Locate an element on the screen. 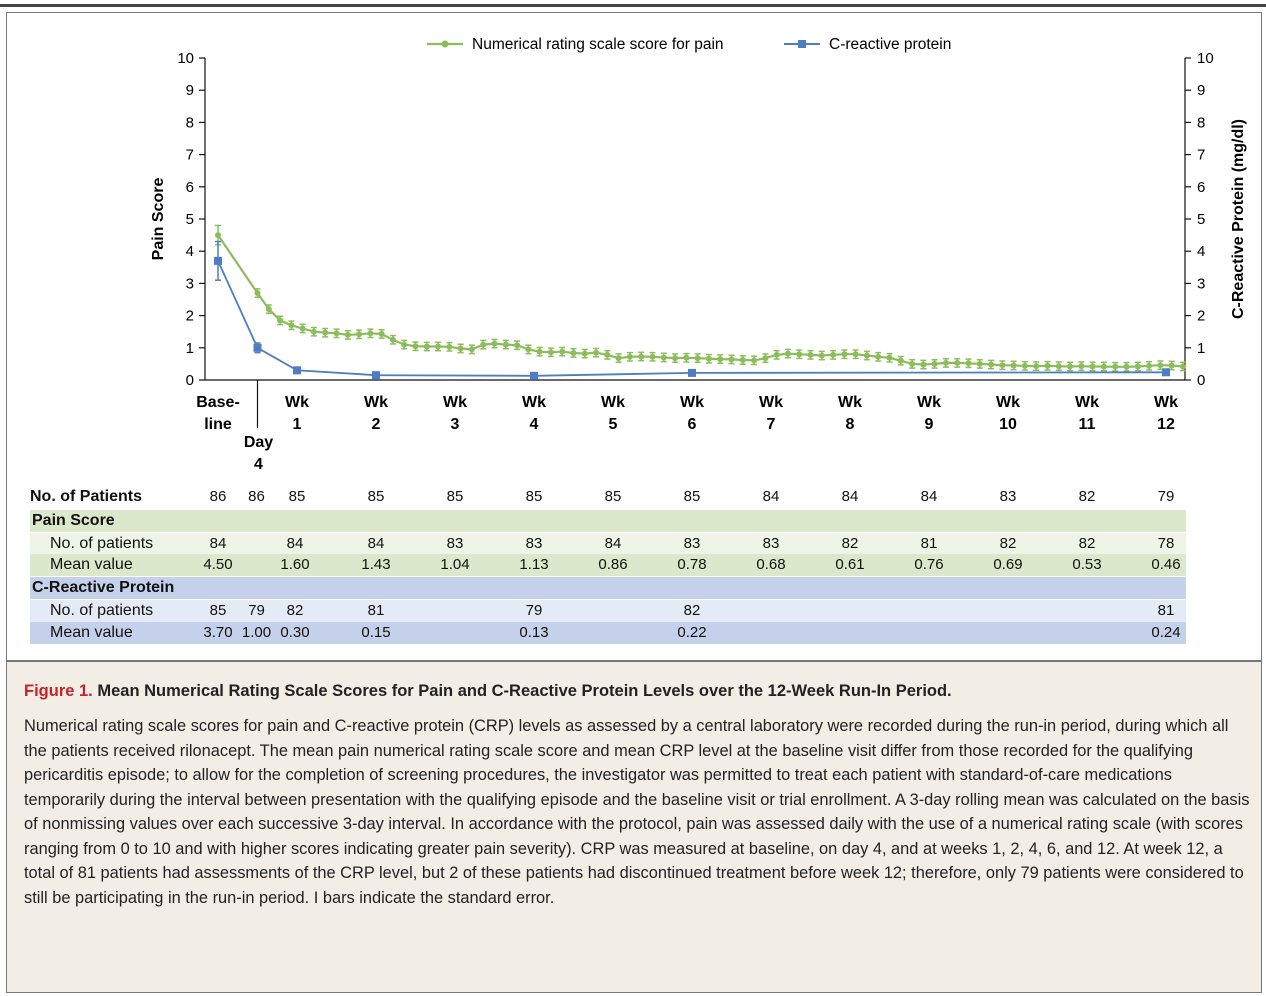 This screenshot has width=1266, height=996. right-tick-label: 2 is located at coordinates (1201, 316).